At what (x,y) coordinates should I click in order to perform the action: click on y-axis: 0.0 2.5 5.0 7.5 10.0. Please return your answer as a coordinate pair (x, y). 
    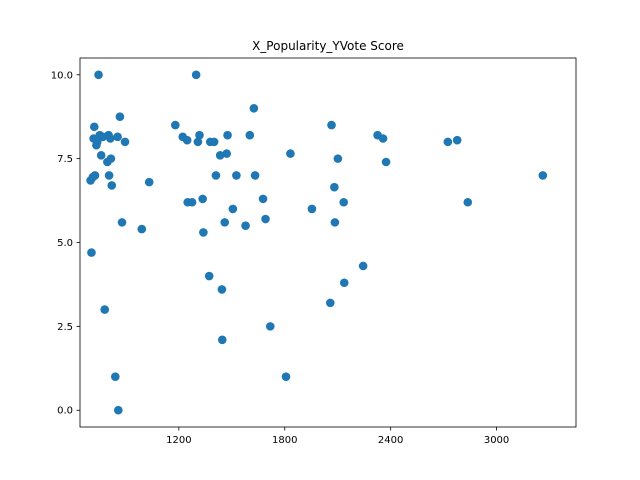
    Looking at the image, I should click on (65, 243).